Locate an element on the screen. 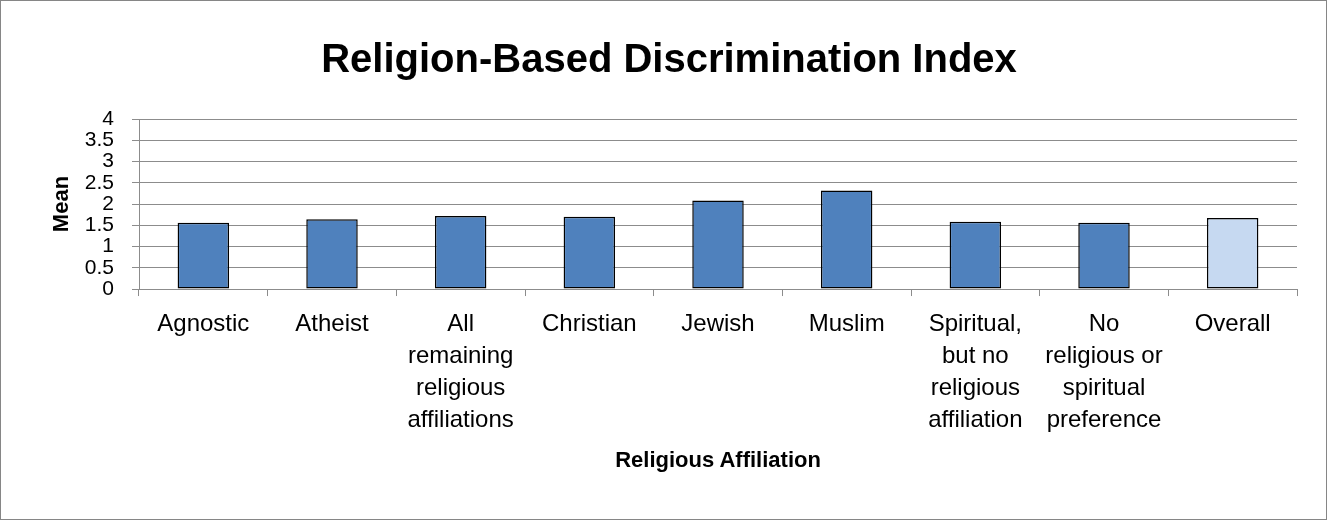 The height and width of the screenshot is (520, 1327). y-axis-title: Mean is located at coordinates (61, 204).